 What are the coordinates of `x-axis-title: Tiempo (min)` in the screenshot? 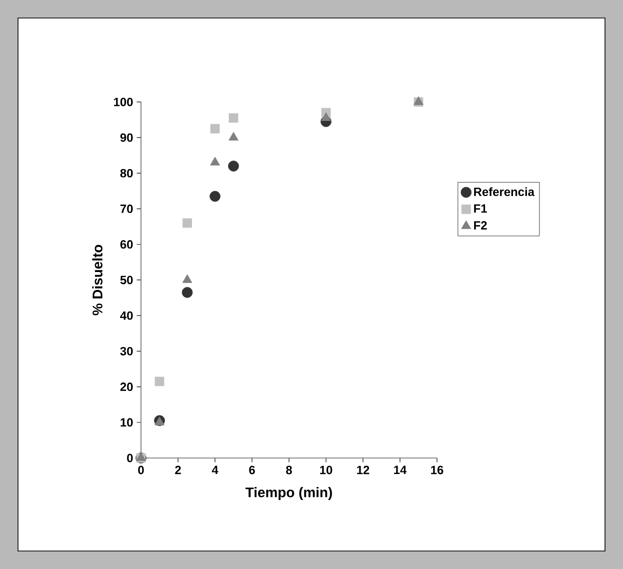 It's located at (289, 493).